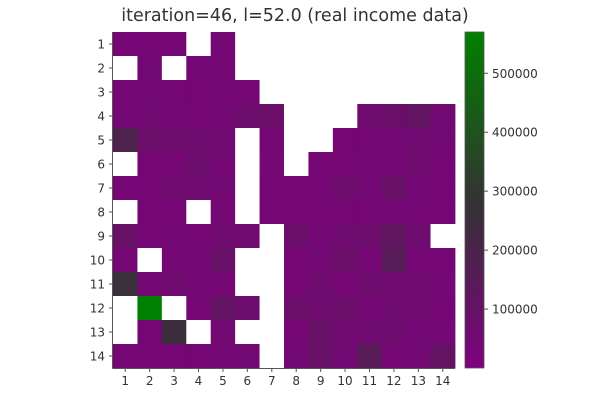  Describe the element at coordinates (369, 381) in the screenshot. I see `x-tick-label: 11` at that location.